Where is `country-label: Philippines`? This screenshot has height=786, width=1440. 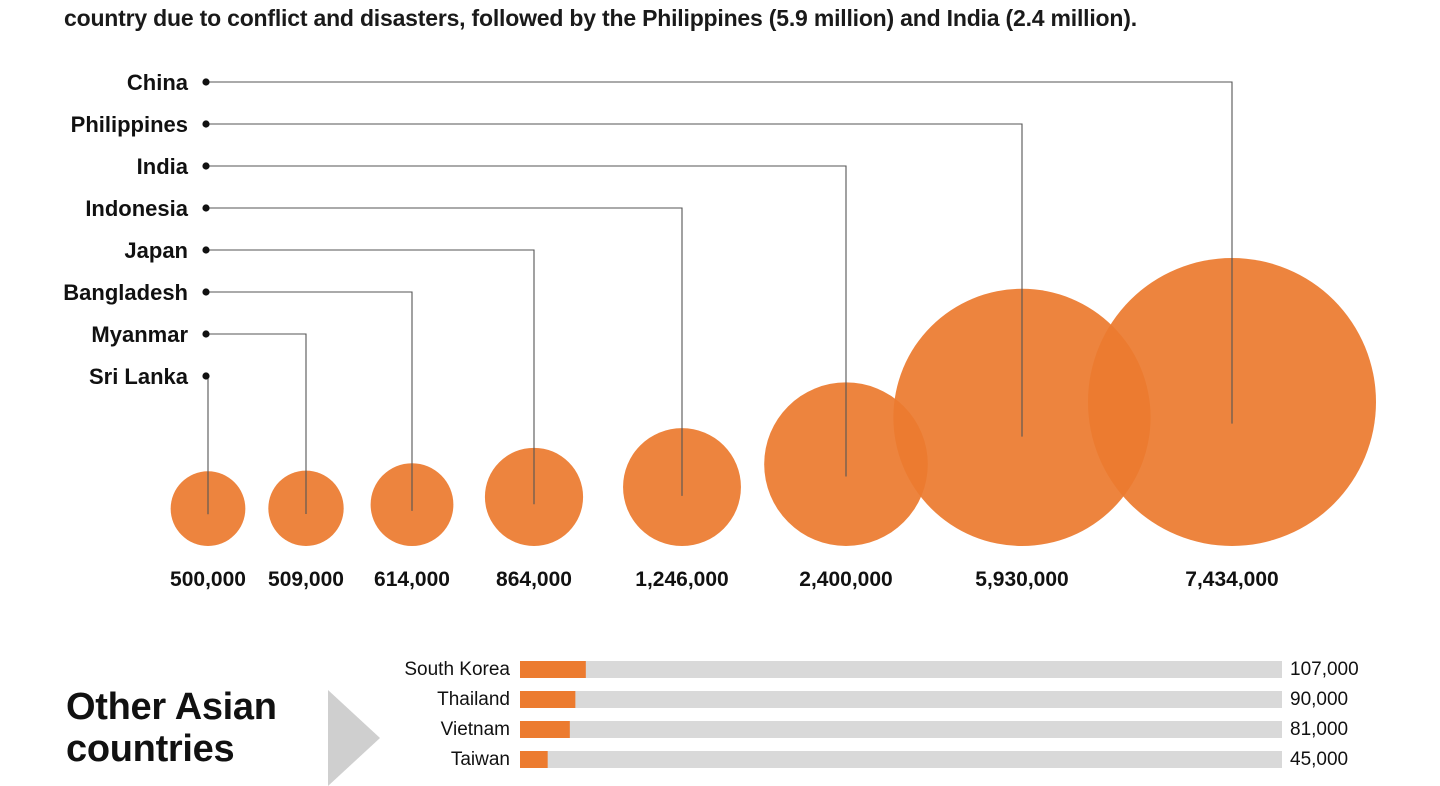 country-label: Philippines is located at coordinates (129, 124).